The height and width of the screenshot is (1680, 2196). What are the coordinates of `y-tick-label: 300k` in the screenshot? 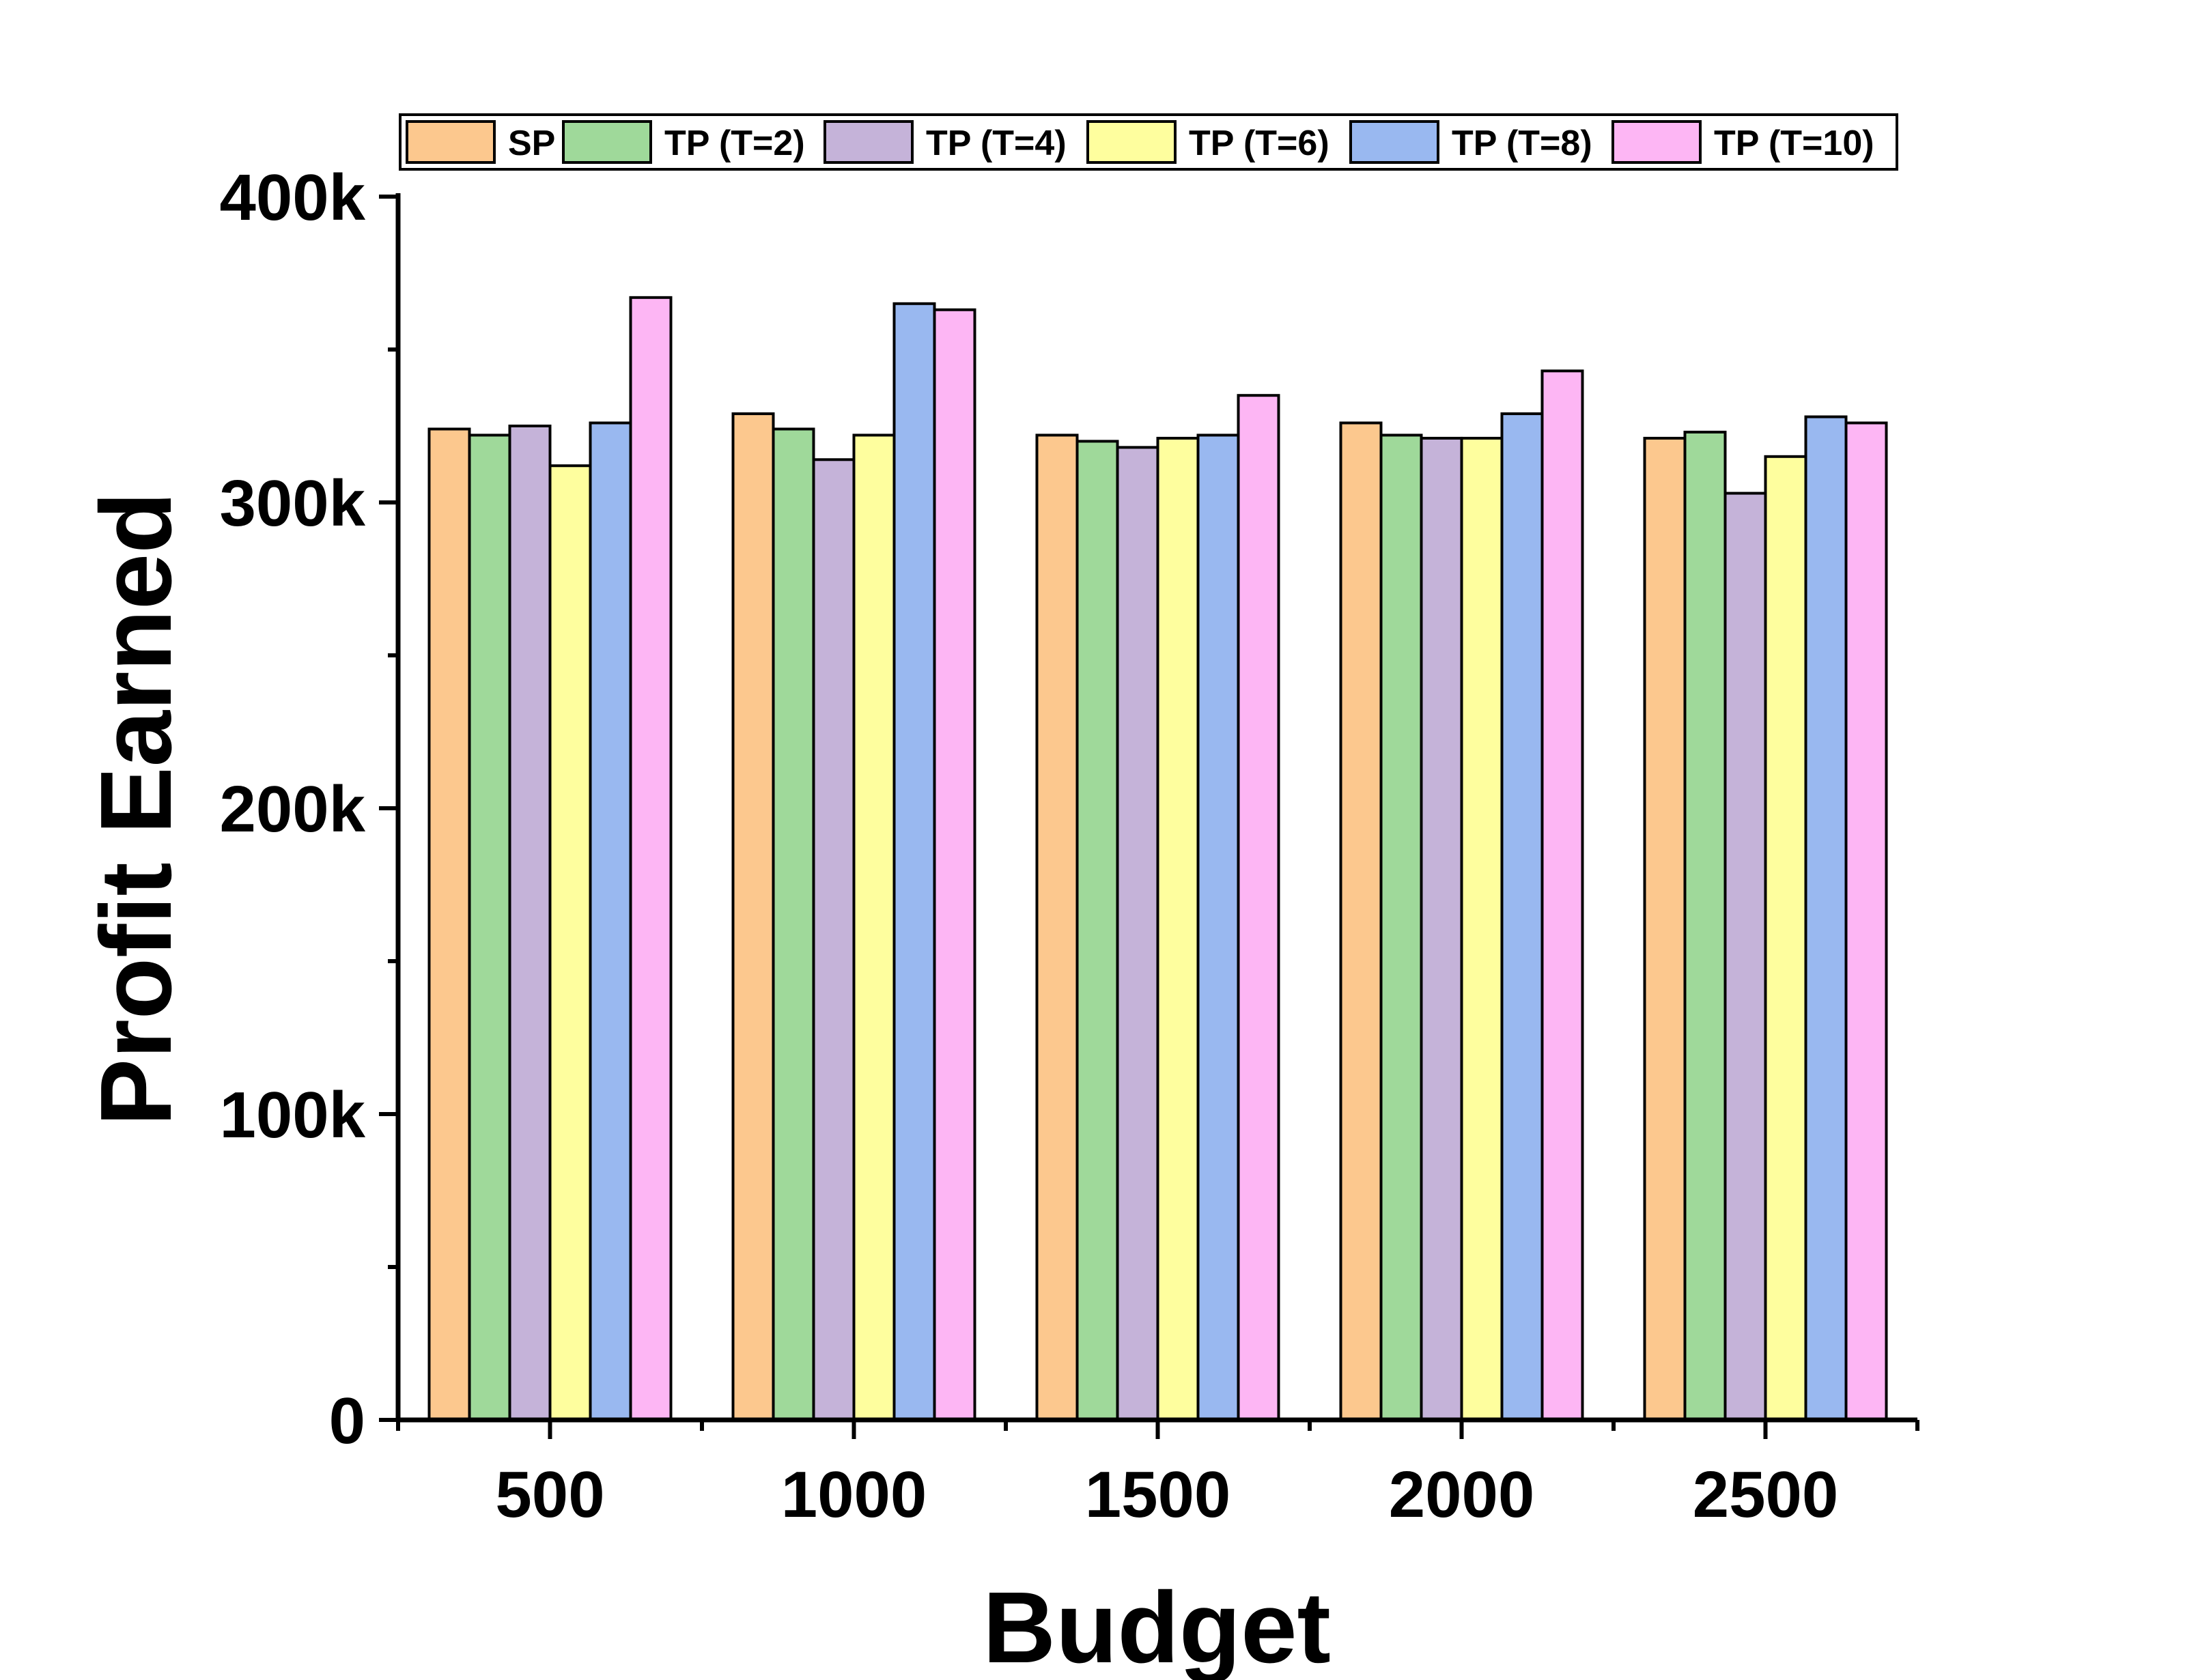 It's located at (292, 503).